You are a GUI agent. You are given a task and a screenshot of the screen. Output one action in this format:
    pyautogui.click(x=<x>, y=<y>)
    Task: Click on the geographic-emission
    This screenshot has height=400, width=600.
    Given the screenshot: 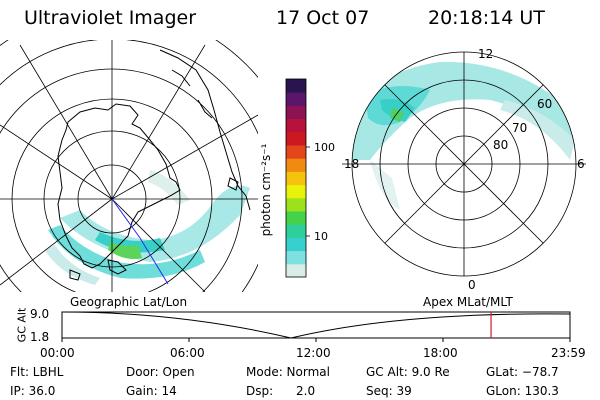 What is the action you would take?
    pyautogui.click(x=147, y=227)
    